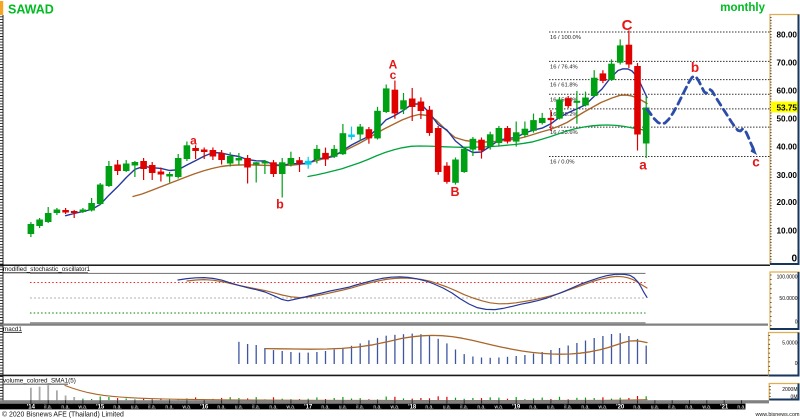  I want to click on svg-text: 10.00, so click(787, 231).